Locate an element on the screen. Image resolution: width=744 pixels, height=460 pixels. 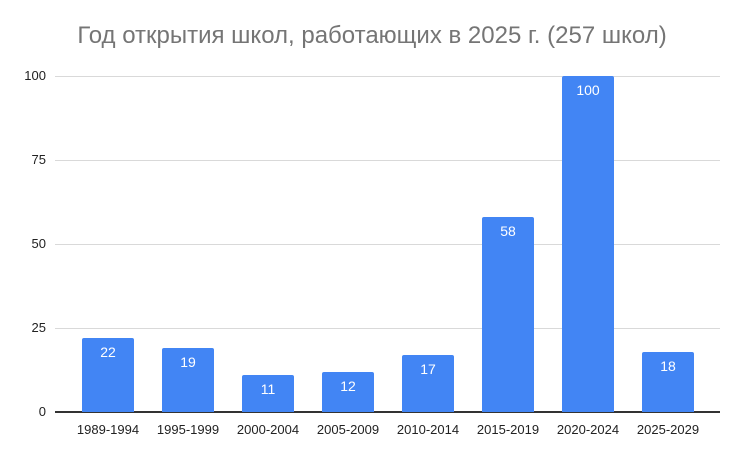
bar-value-label: 12 is located at coordinates (348, 385).